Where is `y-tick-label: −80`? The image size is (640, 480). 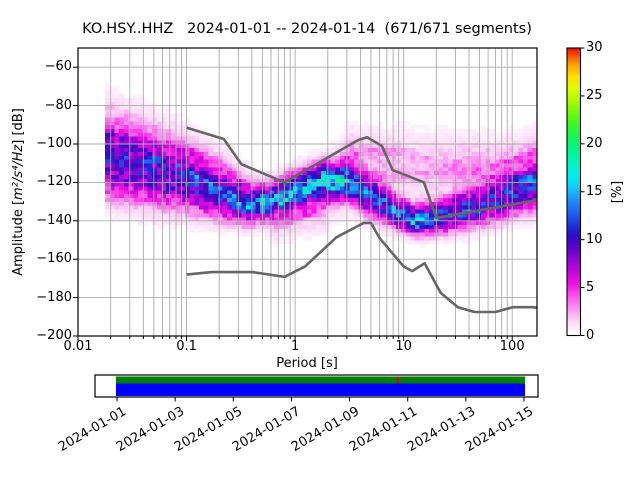
y-tick-label: −80 is located at coordinates (58, 105).